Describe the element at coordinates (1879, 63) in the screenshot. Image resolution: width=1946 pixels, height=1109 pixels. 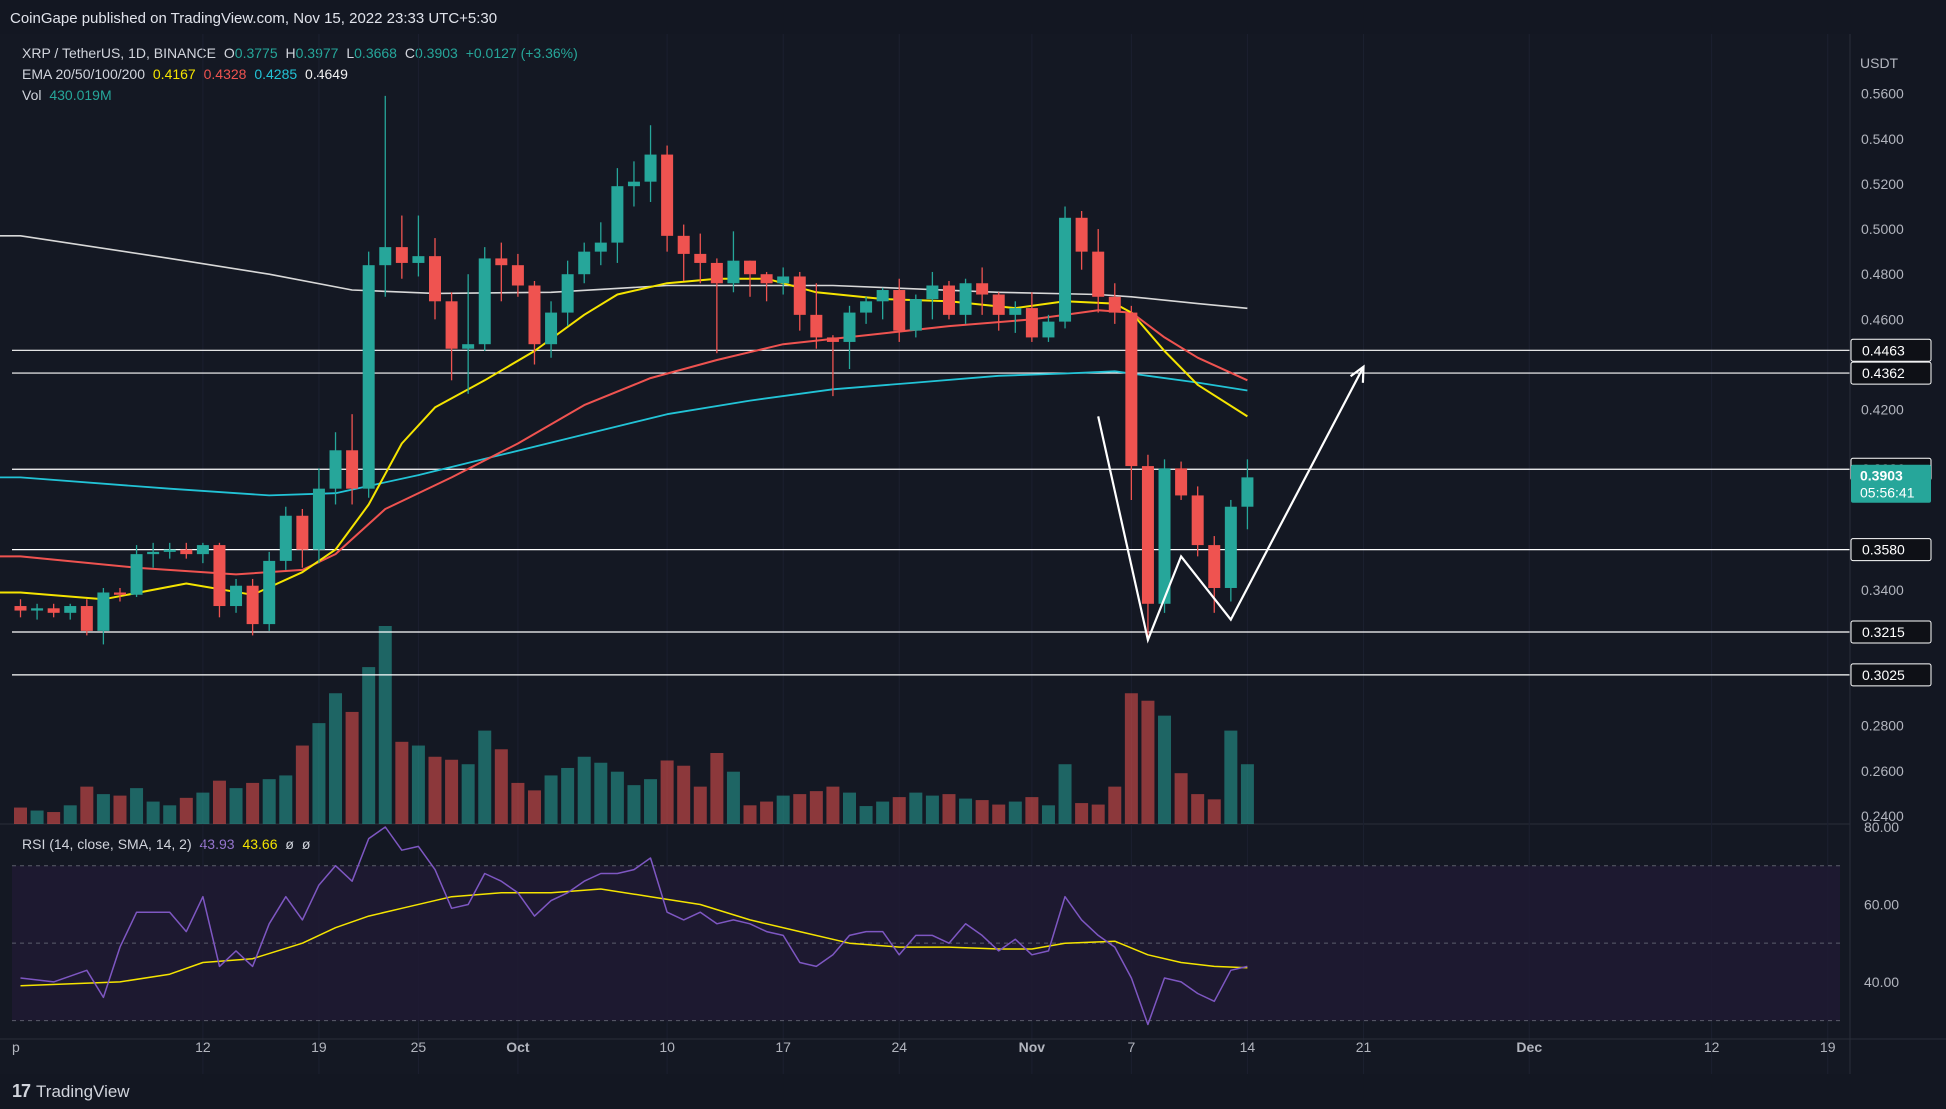
I see `axis-unit: USDT` at that location.